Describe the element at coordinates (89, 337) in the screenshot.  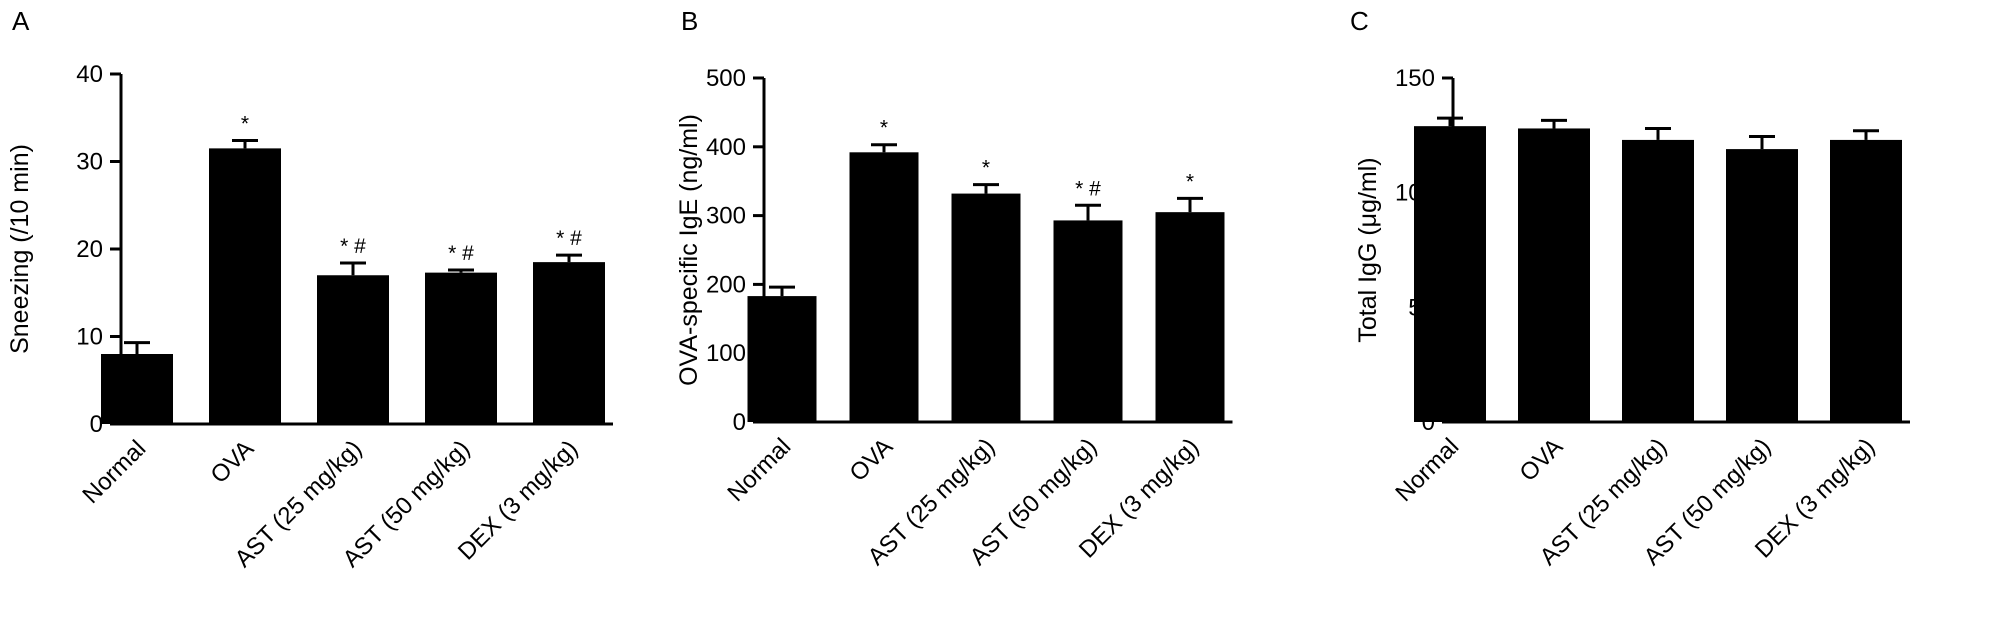
I see `y-tick-label: 10` at that location.